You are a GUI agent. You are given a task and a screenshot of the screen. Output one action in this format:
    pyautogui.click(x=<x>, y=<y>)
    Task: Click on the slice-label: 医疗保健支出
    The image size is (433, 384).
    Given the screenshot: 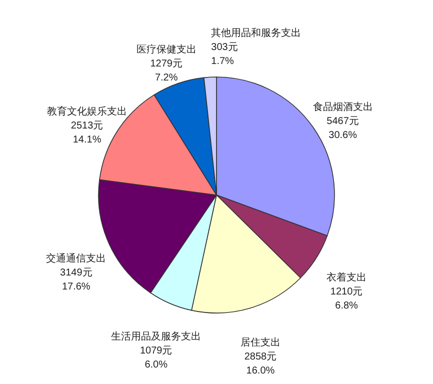 What is the action you would take?
    pyautogui.click(x=166, y=49)
    